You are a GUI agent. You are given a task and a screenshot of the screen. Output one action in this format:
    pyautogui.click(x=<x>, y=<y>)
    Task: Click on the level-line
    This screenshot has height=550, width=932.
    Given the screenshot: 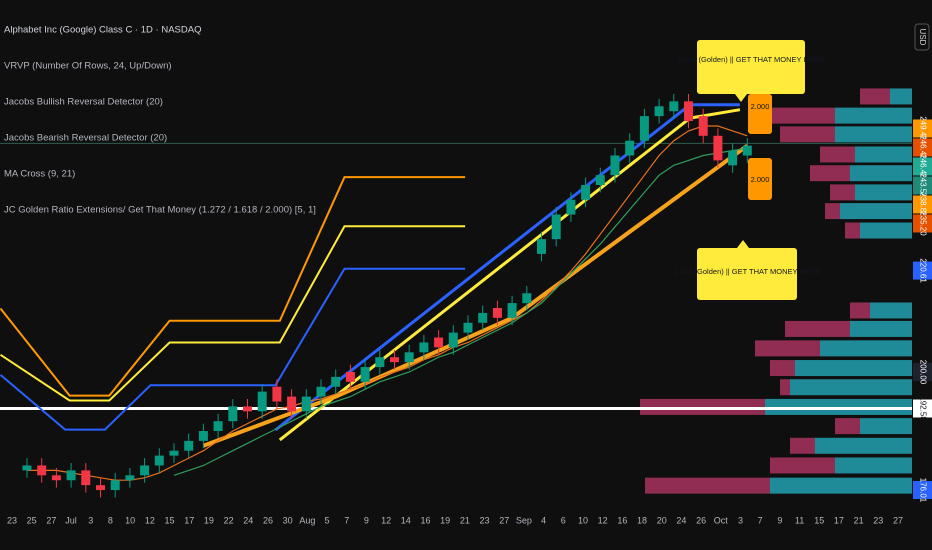 What is the action you would take?
    pyautogui.click(x=233, y=349)
    